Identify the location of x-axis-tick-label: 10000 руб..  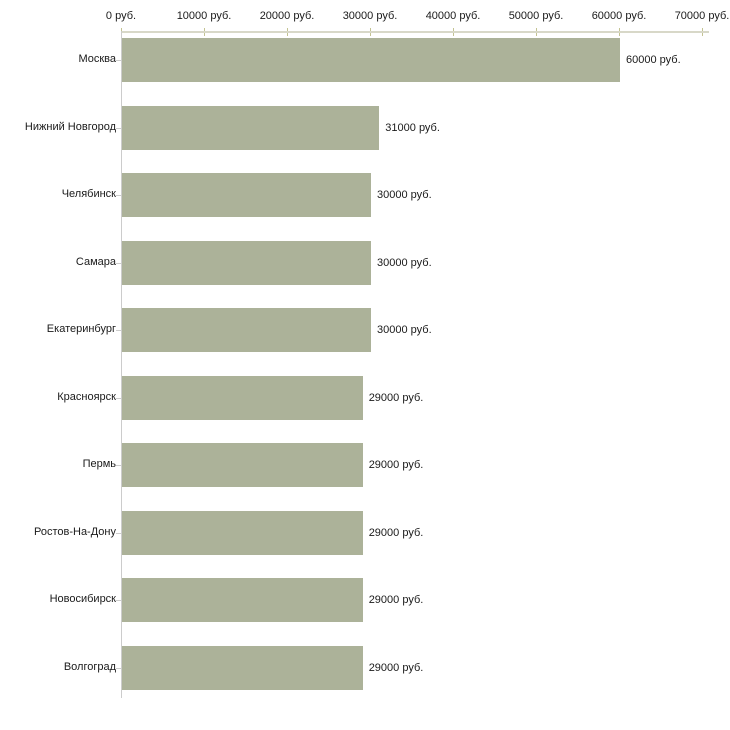
(204, 16).